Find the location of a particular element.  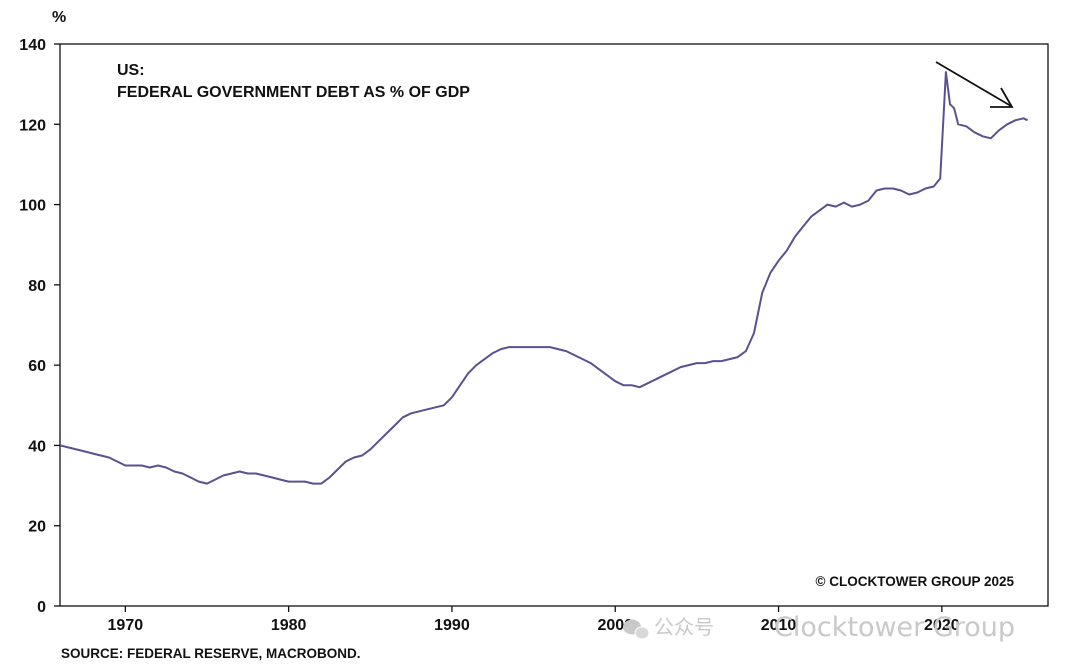

x-tick-label: 1980 is located at coordinates (289, 625).